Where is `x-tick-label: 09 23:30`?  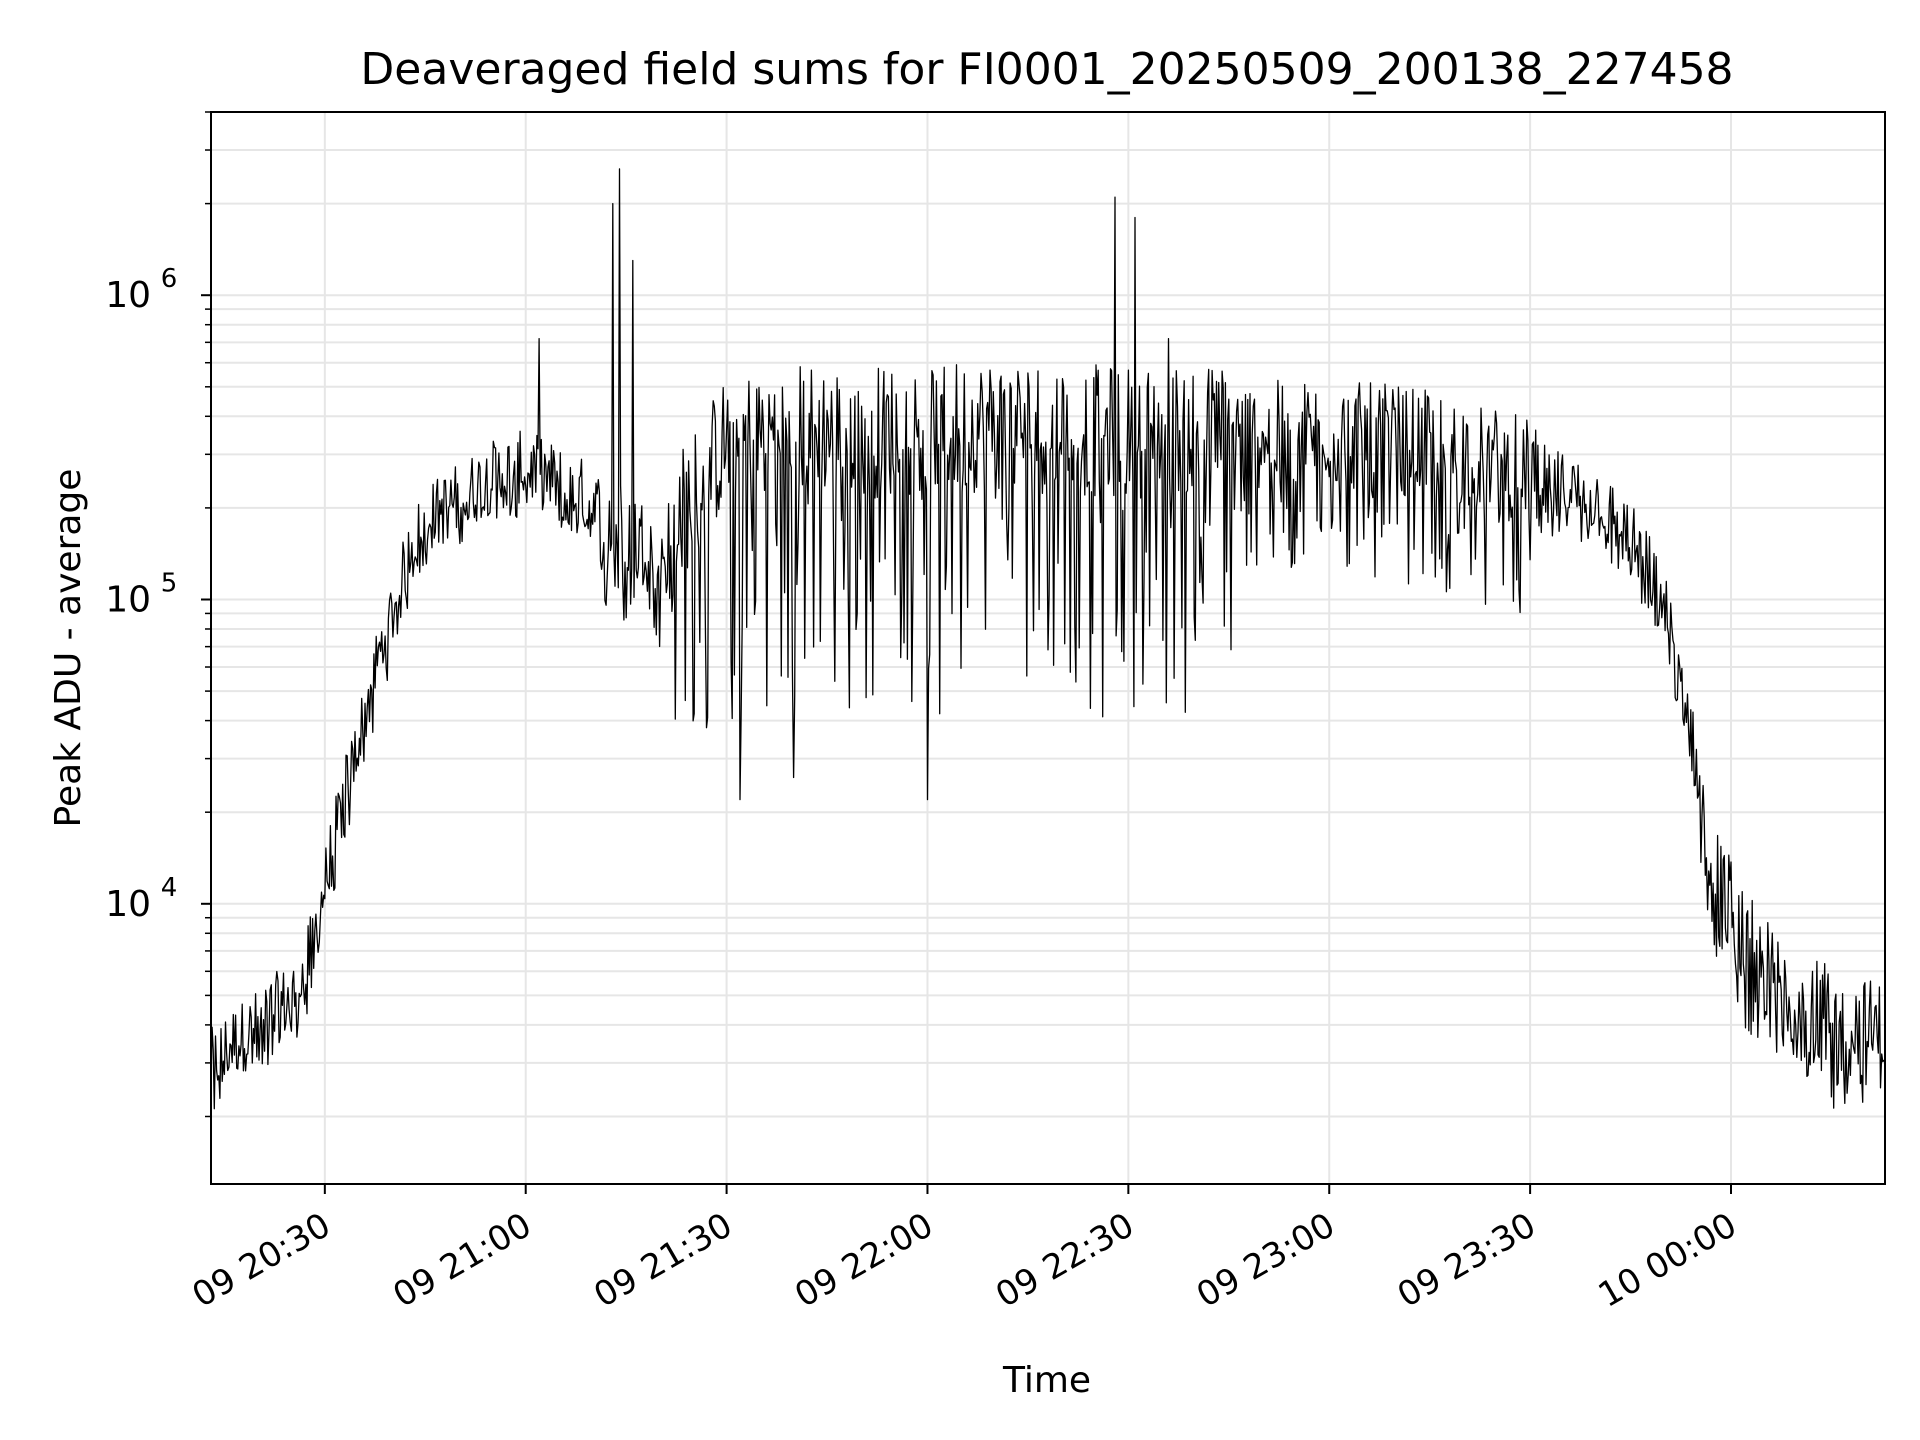
x-tick-label: 09 23:30 is located at coordinates (1467, 1260).